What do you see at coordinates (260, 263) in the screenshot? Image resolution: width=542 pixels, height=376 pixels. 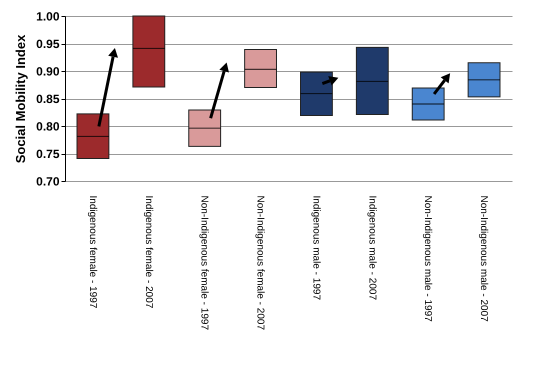 I see `x-tick-label: Non-Indigenous female - 2007` at bounding box center [260, 263].